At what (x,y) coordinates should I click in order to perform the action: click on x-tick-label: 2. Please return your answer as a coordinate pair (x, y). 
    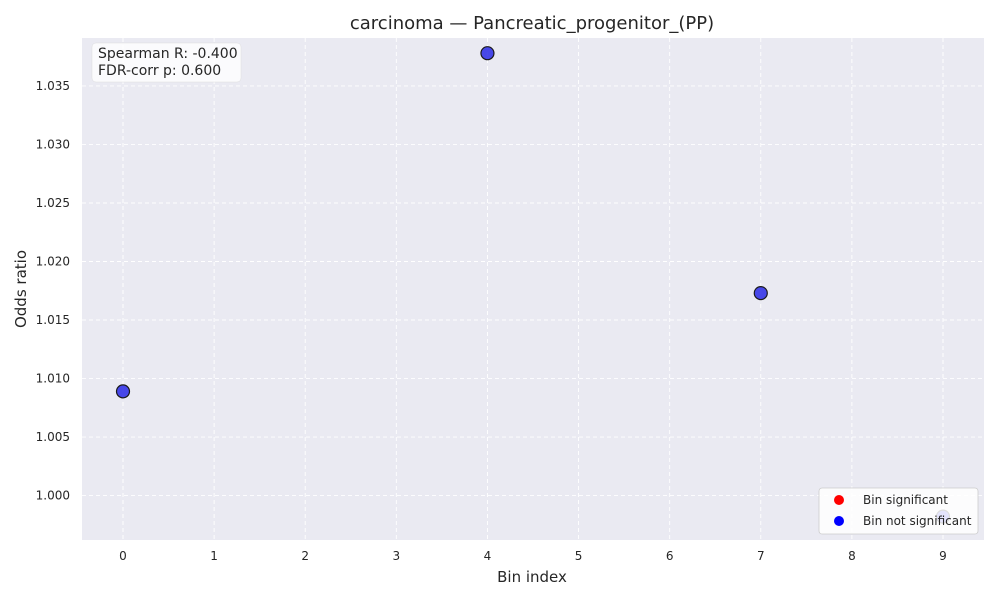
    Looking at the image, I should click on (305, 556).